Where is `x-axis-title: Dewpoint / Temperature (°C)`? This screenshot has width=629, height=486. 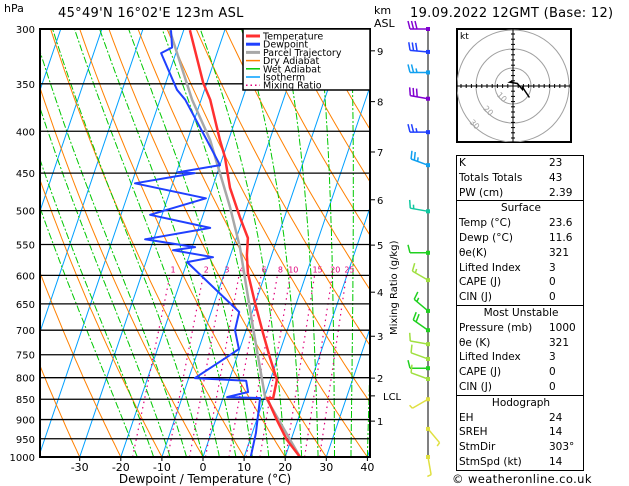 x-axis-title: Dewpoint / Temperature (°C) is located at coordinates (205, 479).